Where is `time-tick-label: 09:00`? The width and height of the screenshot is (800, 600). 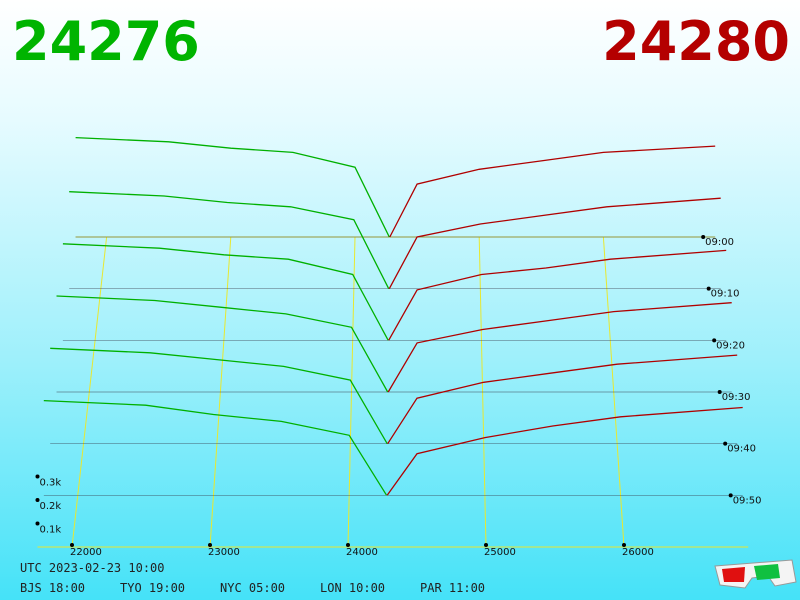
time-tick-label: 09:00 is located at coordinates (719, 242).